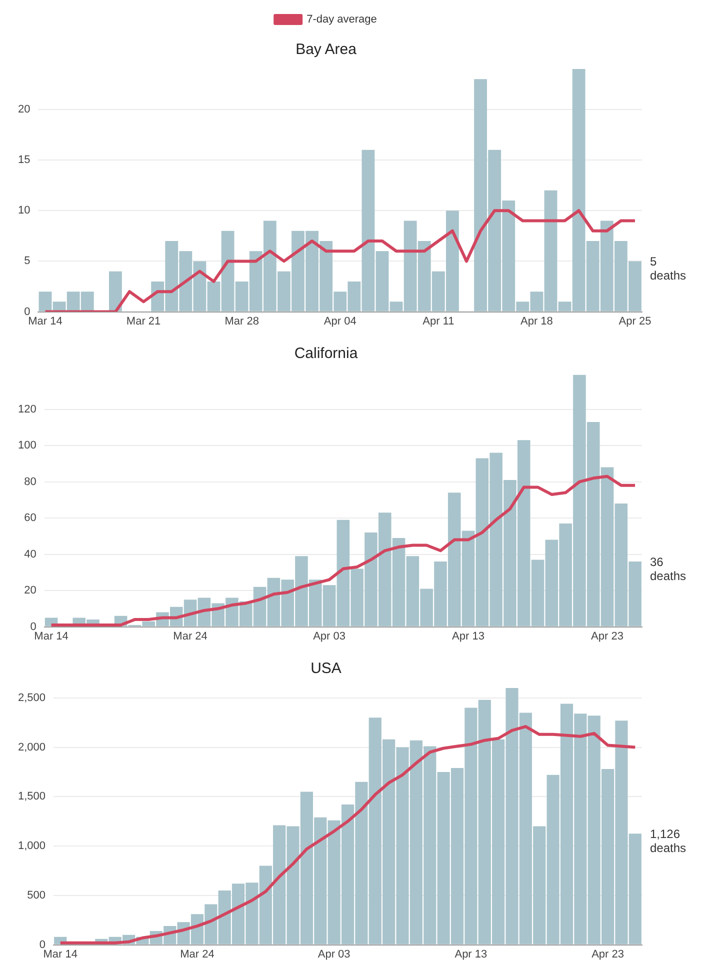 Image resolution: width=704 pixels, height=968 pixels. Describe the element at coordinates (24, 210) in the screenshot. I see `y-tick-label: 10` at that location.